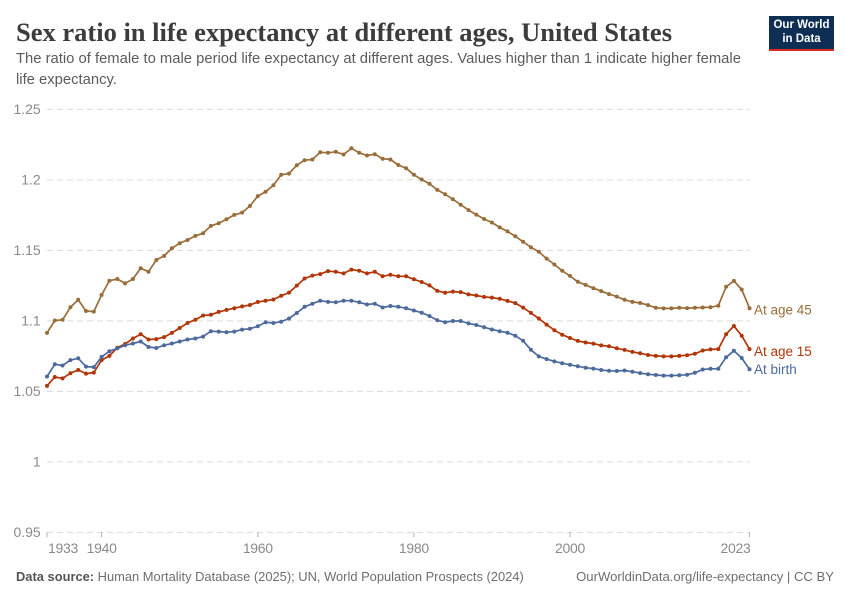  What do you see at coordinates (414, 548) in the screenshot?
I see `svg-text: 1980` at bounding box center [414, 548].